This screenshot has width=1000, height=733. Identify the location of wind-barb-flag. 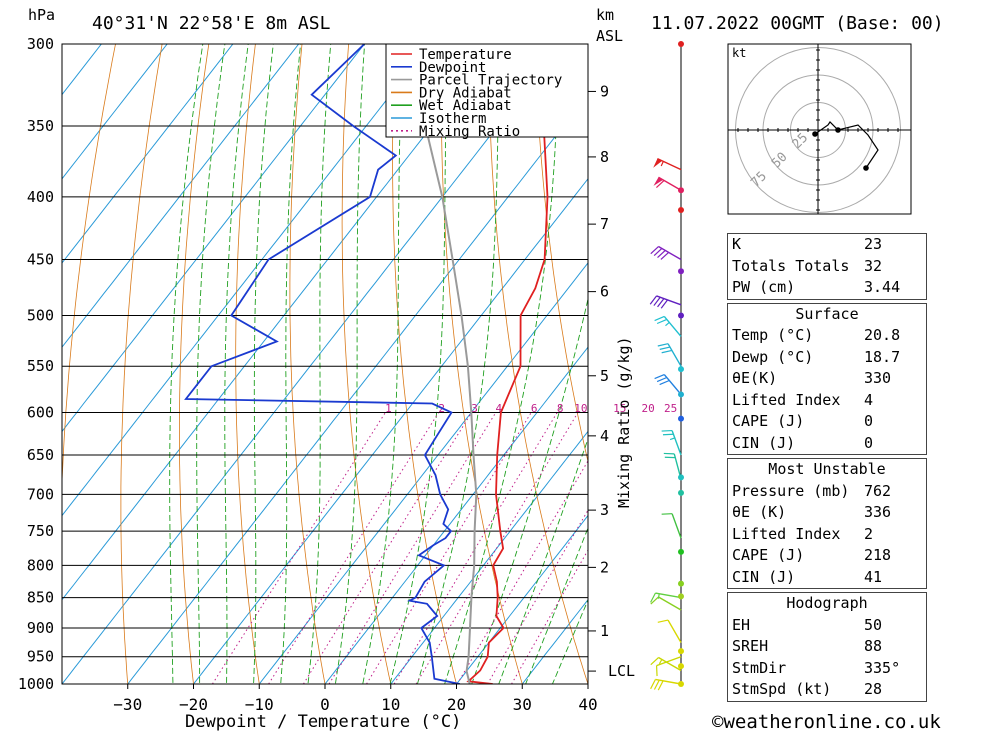
(658, 163).